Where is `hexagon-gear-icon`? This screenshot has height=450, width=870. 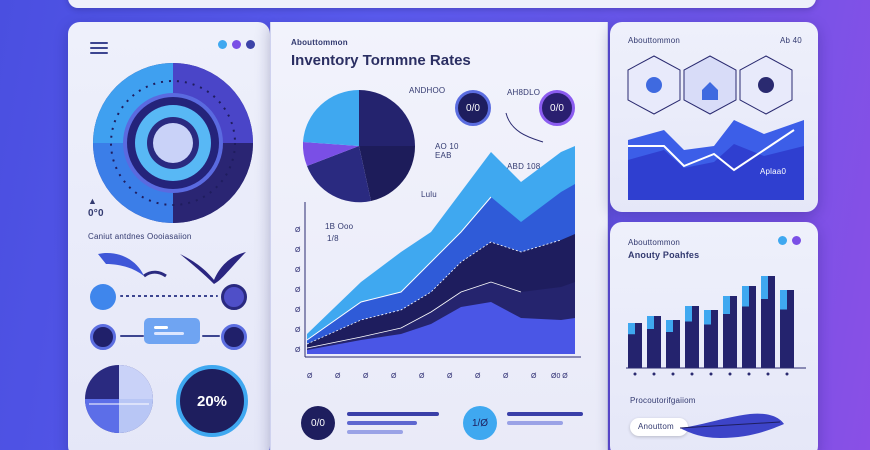
hexagon-gear-icon is located at coordinates (654, 85).